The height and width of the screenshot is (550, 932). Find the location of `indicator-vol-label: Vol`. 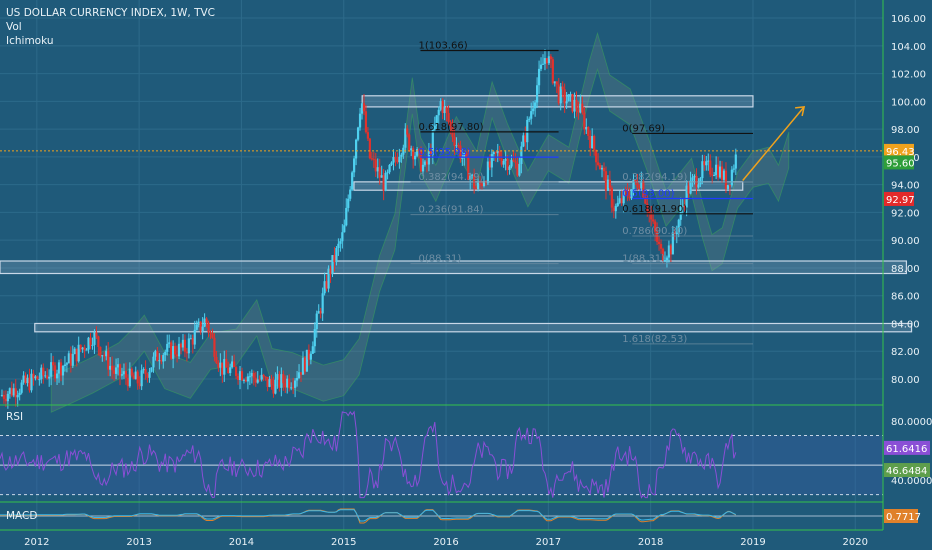

indicator-vol-label: Vol is located at coordinates (14, 27).